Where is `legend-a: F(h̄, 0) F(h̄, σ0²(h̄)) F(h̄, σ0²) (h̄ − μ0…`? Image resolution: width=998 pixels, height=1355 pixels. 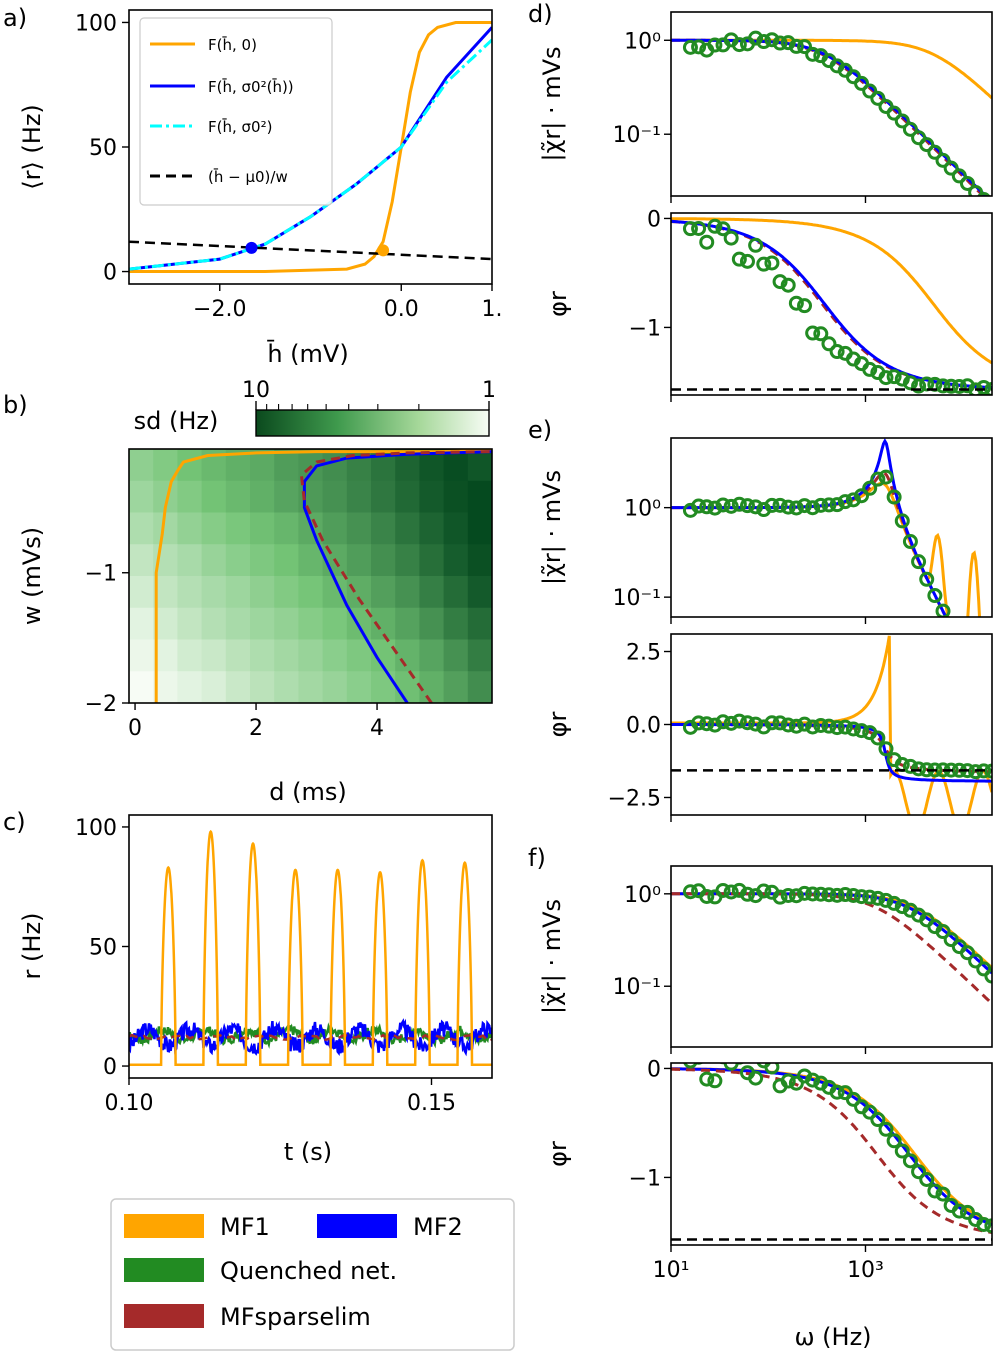 legend-a: F(h̄, 0) F(h̄, σ0²(h̄)) F(h̄, σ0²) (h̄ − μ0… is located at coordinates (236, 111).